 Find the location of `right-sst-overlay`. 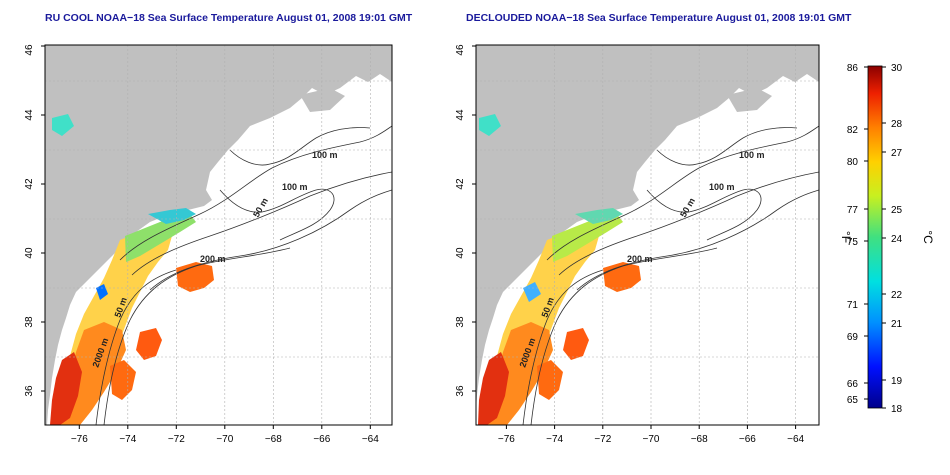

right-sst-overlay is located at coordinates (559, 269).